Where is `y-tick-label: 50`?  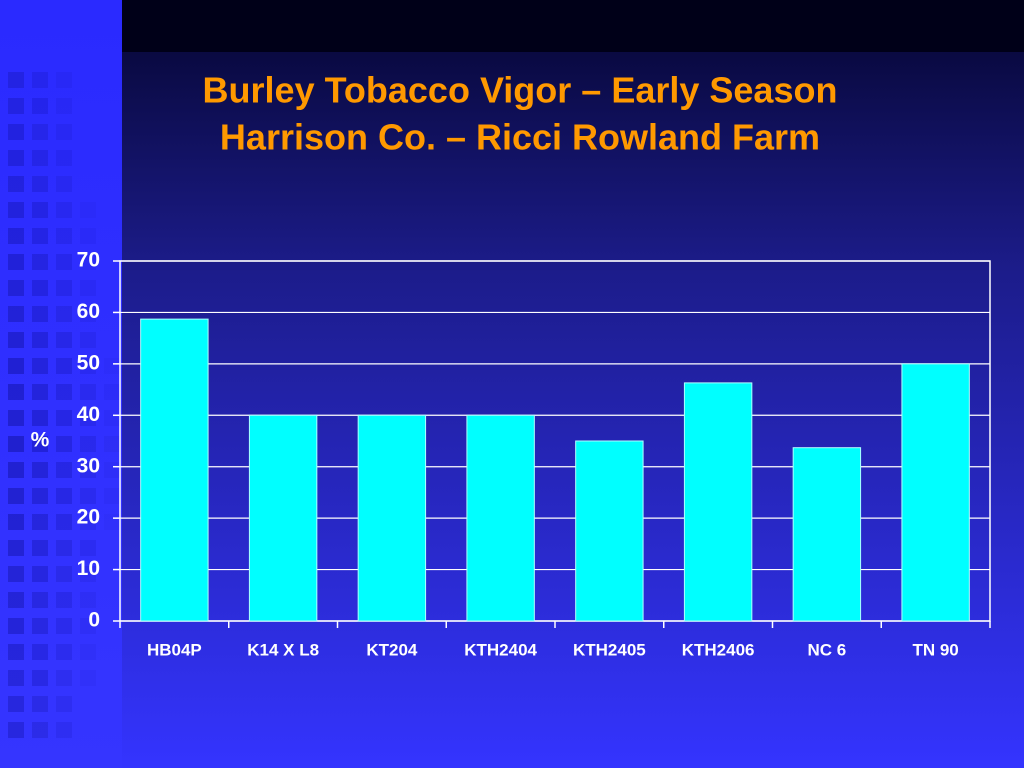
y-tick-label: 50 is located at coordinates (88, 362).